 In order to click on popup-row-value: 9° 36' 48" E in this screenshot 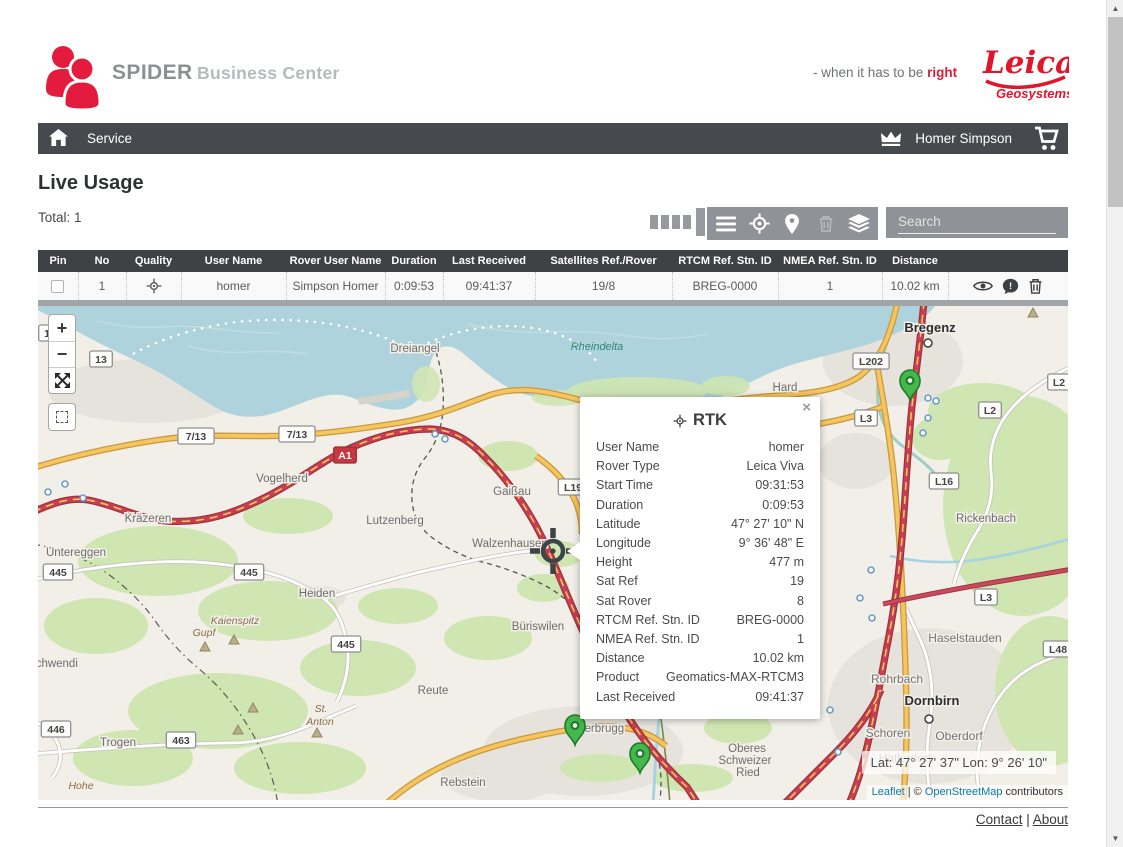, I will do `click(771, 543)`.